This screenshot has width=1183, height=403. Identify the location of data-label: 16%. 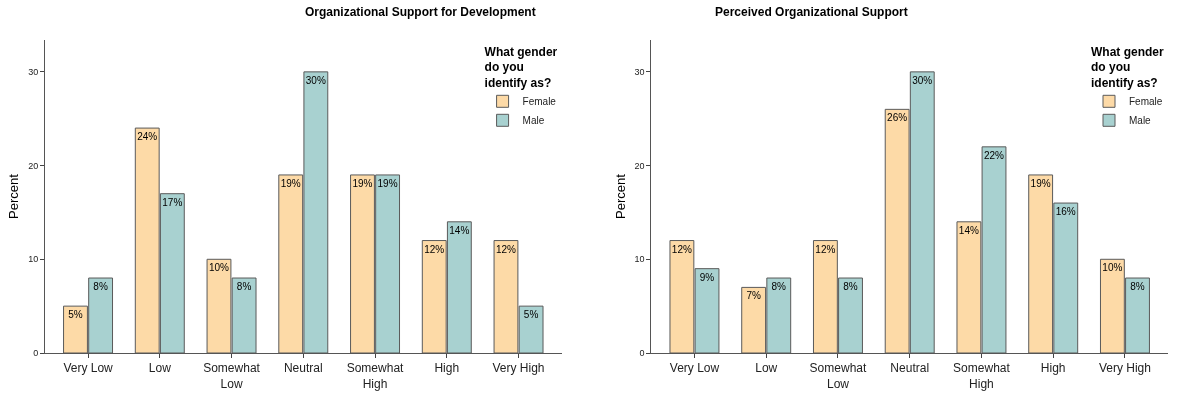
(1065, 212).